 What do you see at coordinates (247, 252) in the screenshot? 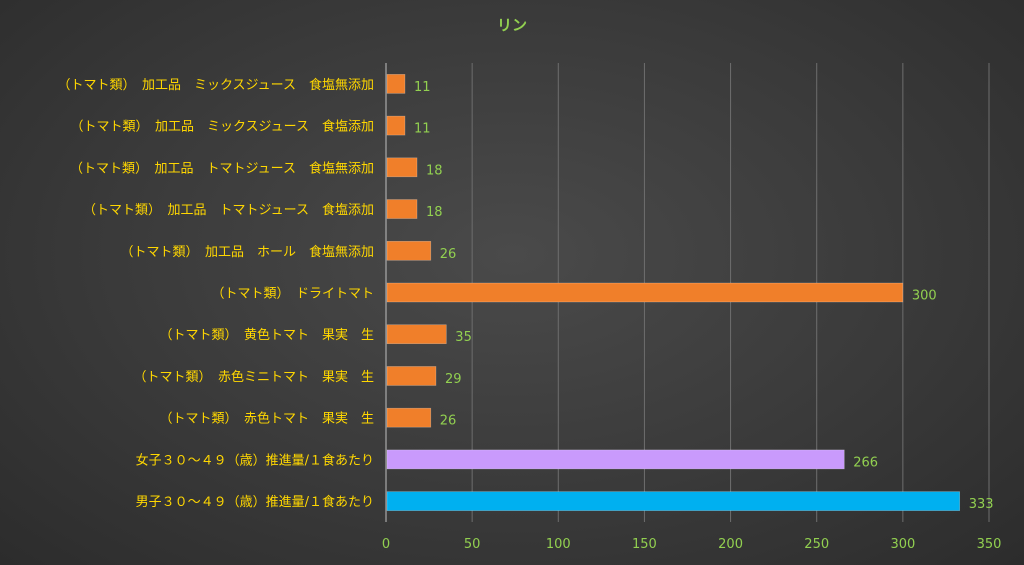
I see `category-label: （トマト類） 加工品 ホール 食塩無添加` at bounding box center [247, 252].